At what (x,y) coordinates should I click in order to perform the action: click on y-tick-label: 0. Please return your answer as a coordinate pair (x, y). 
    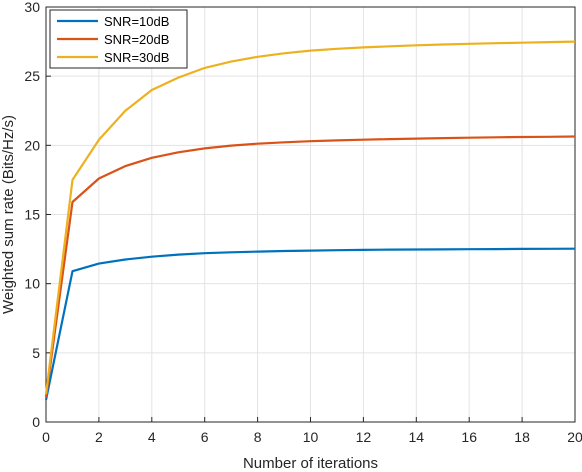
    Looking at the image, I should click on (36, 422).